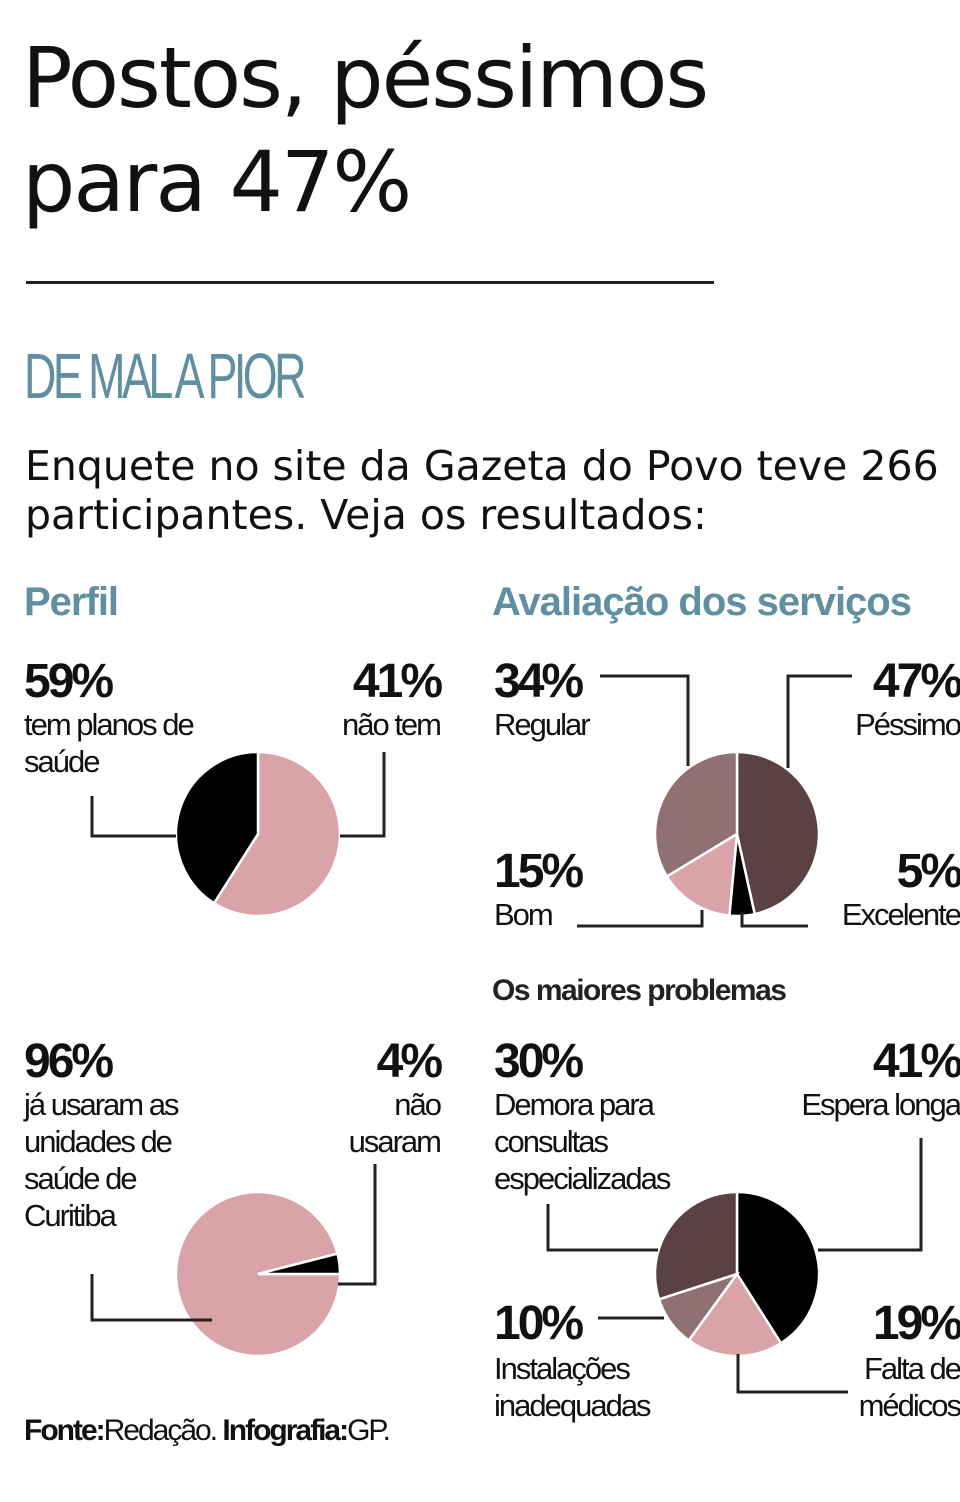 This screenshot has width=960, height=1502. Describe the element at coordinates (539, 1061) in the screenshot. I see `pct-demora: 30%` at that location.